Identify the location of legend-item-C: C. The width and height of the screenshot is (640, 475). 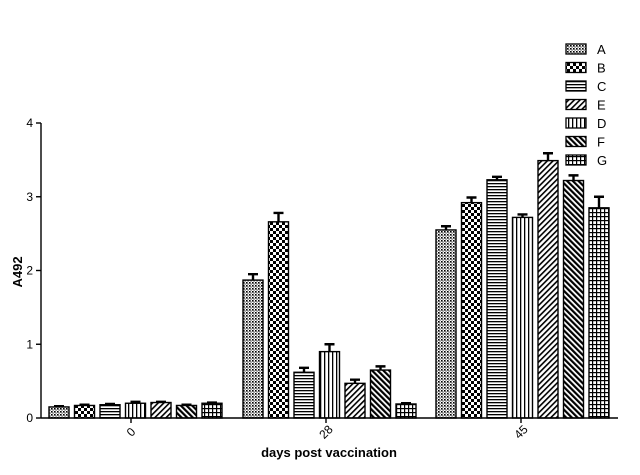
(585, 86).